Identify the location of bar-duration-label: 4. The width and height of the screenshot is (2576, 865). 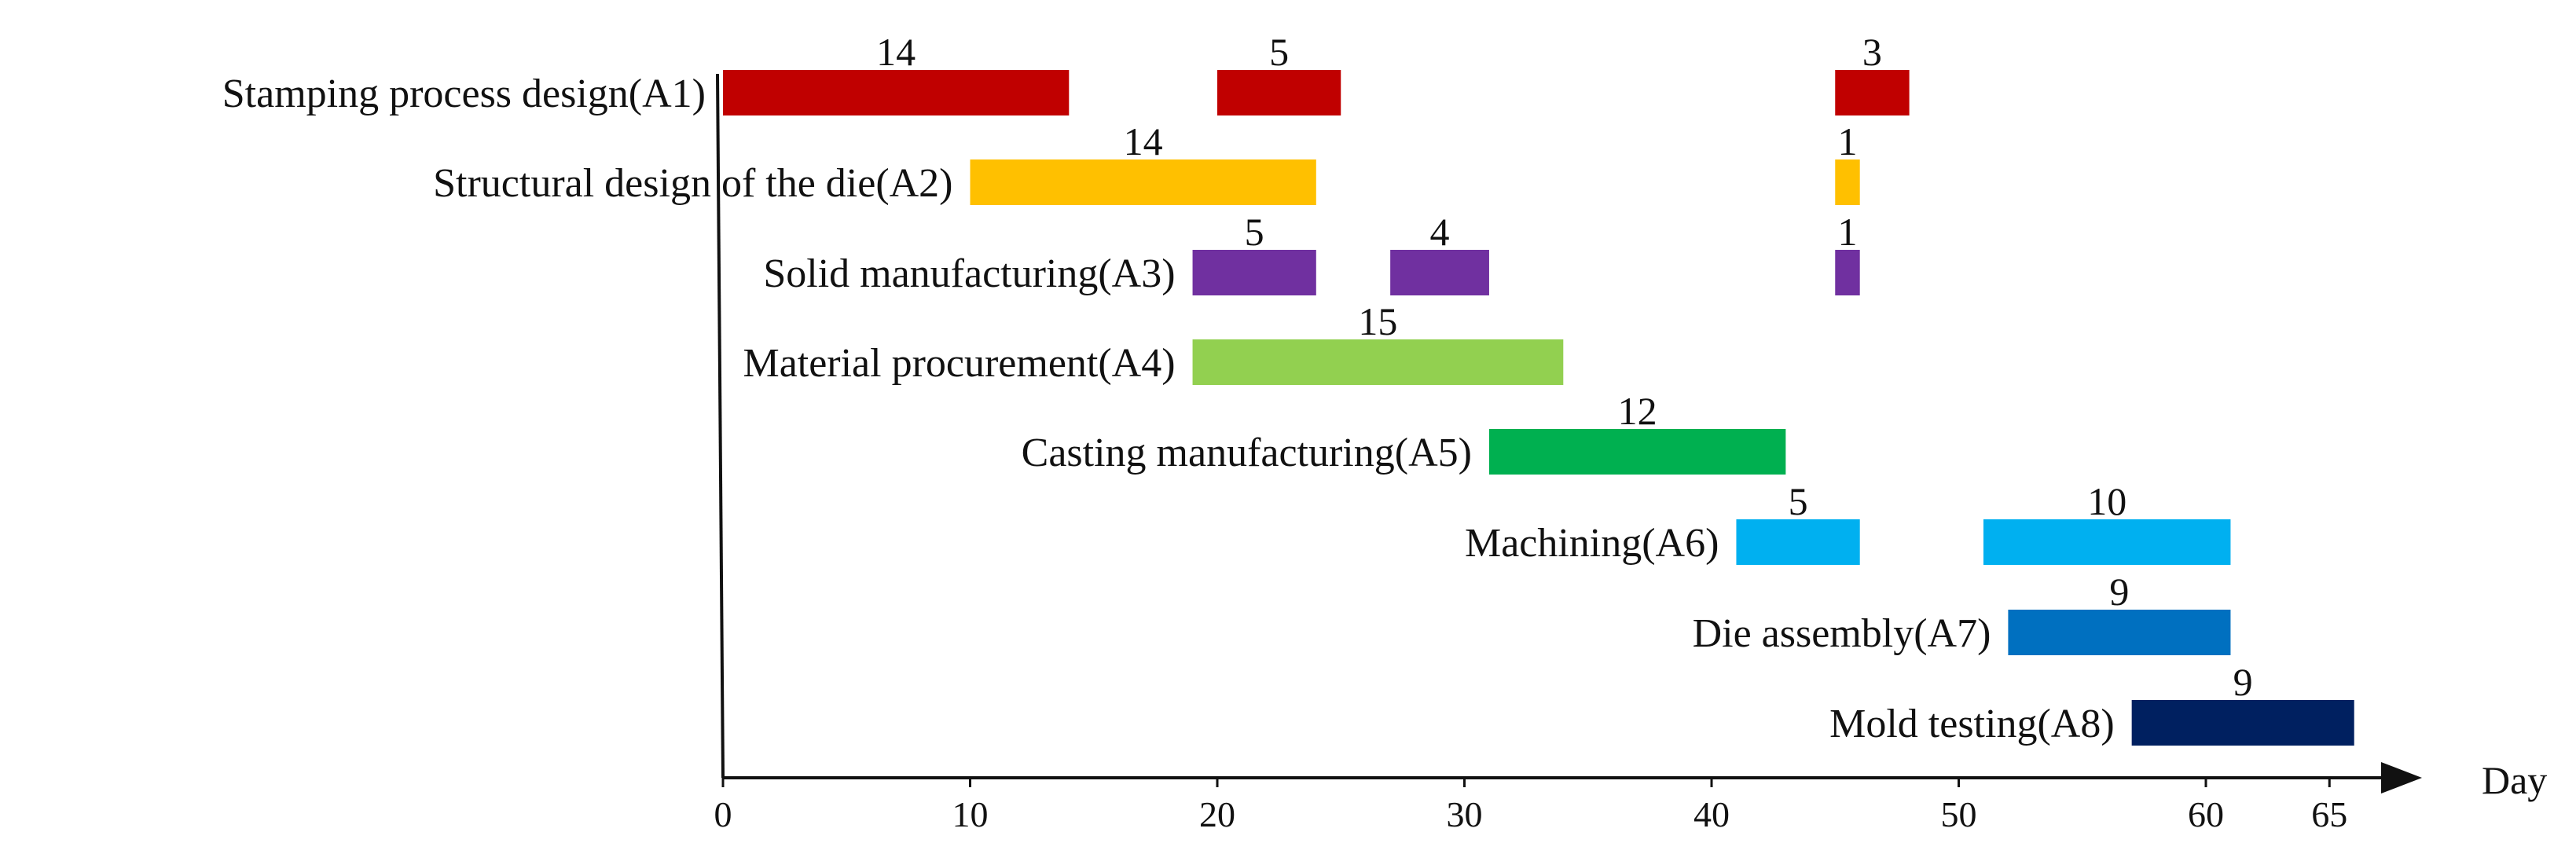
(1440, 232).